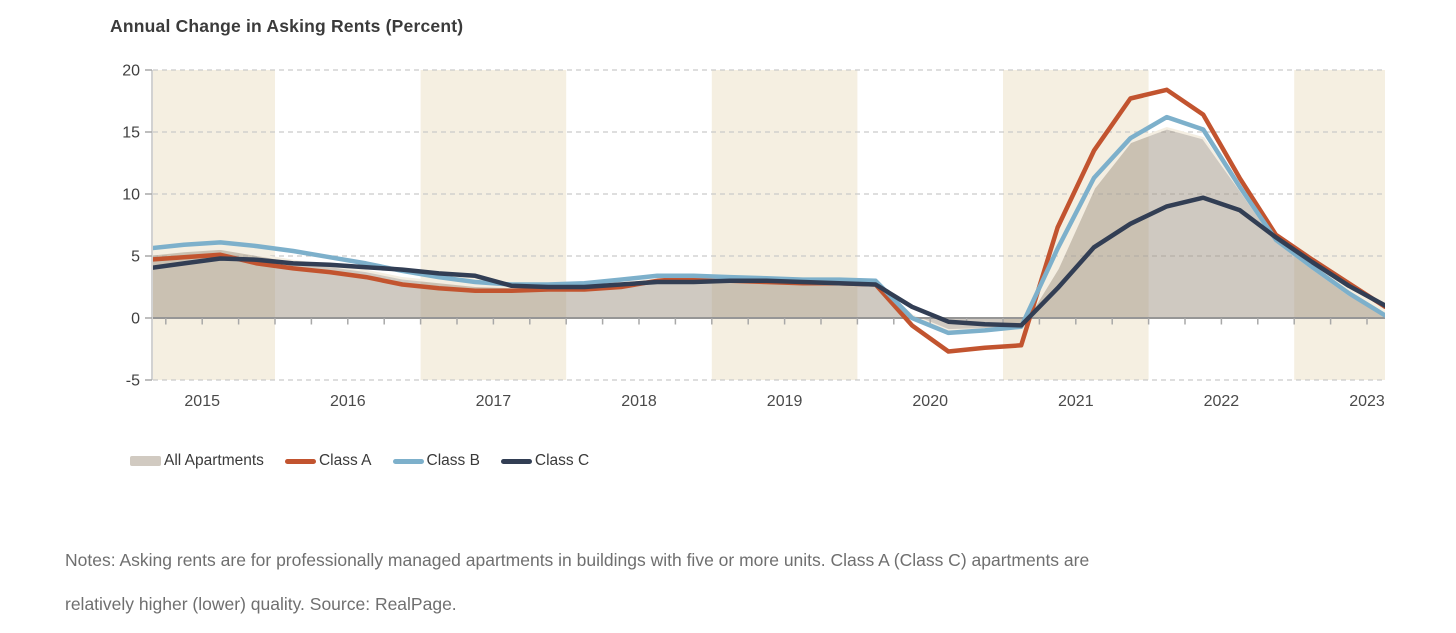 Image resolution: width=1456 pixels, height=633 pixels. I want to click on y-tick-label: 10, so click(131, 195).